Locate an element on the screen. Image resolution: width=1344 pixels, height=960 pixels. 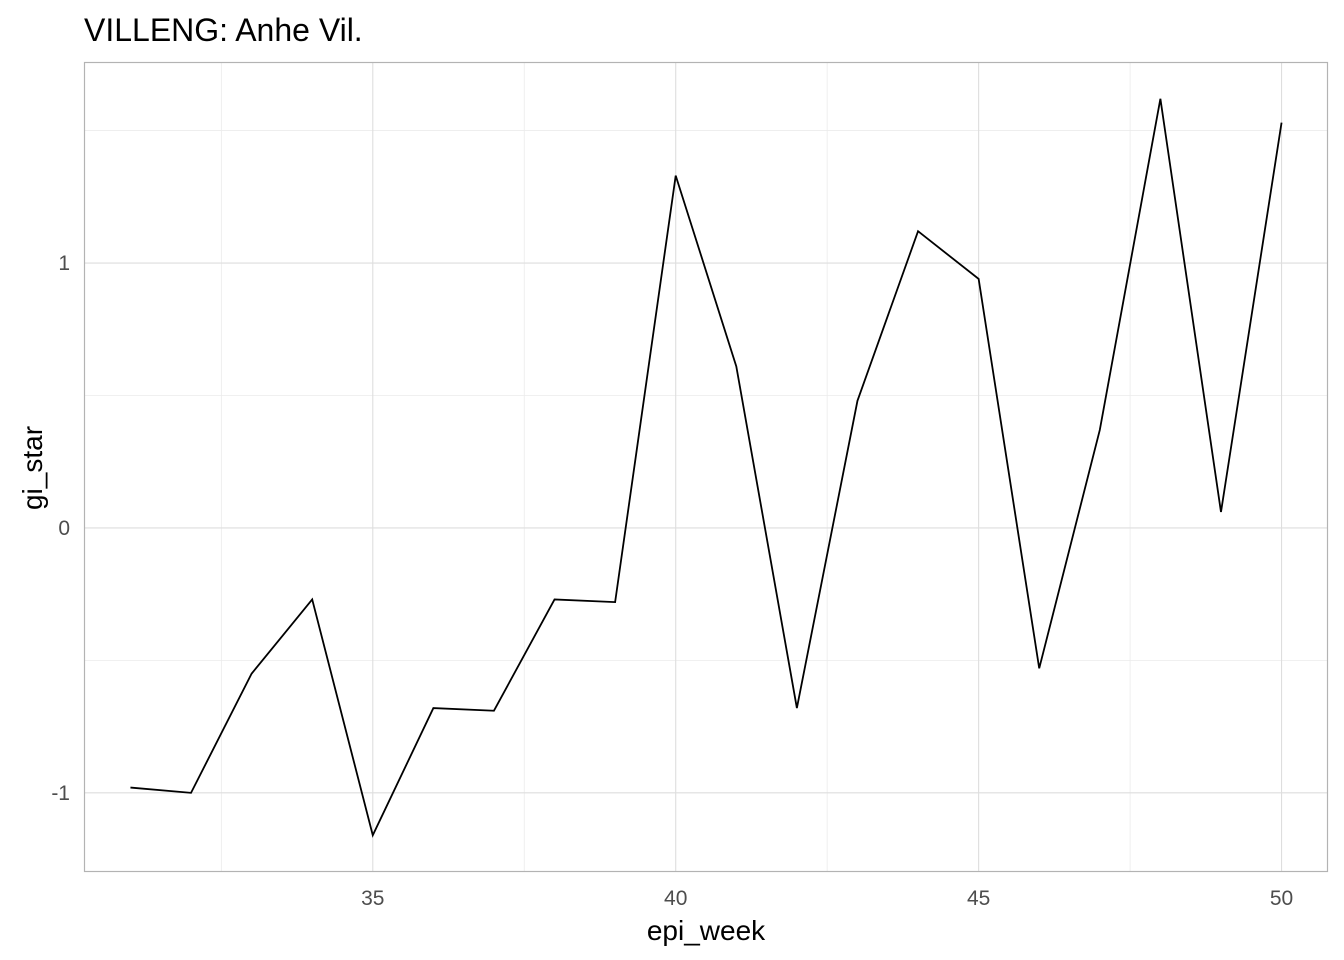
x-axis-ticks: 35 40 45 50 is located at coordinates (827, 898).